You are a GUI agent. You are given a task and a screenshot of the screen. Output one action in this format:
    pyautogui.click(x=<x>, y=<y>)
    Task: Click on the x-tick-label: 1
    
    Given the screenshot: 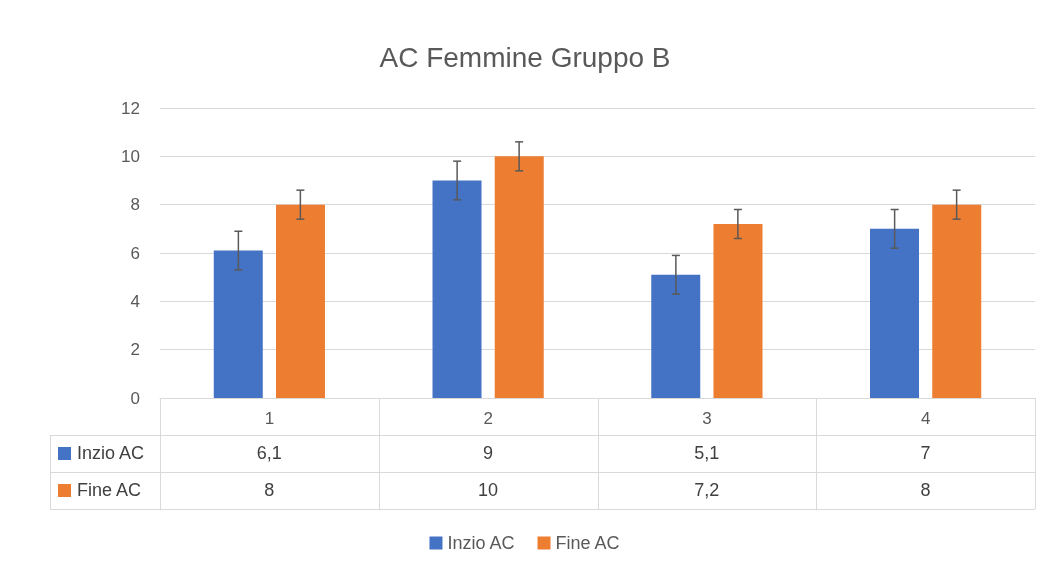 What is the action you would take?
    pyautogui.click(x=269, y=418)
    